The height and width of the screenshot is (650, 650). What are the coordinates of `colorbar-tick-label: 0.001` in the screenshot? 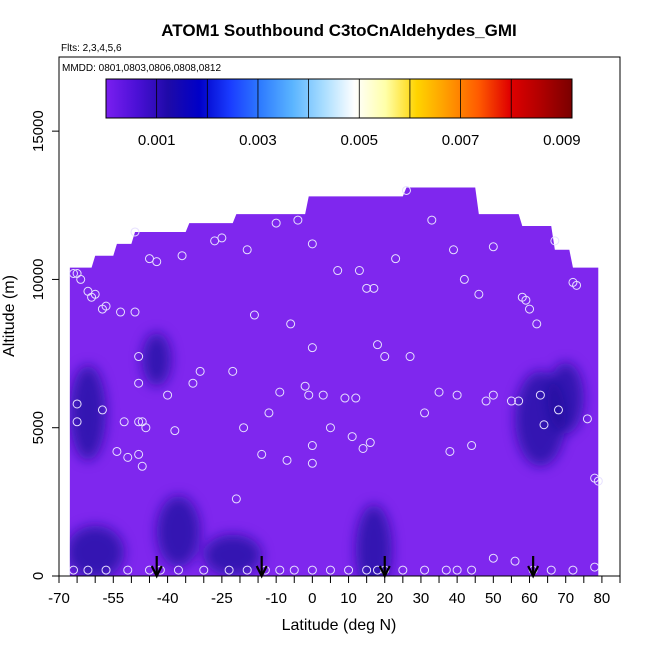 It's located at (157, 140).